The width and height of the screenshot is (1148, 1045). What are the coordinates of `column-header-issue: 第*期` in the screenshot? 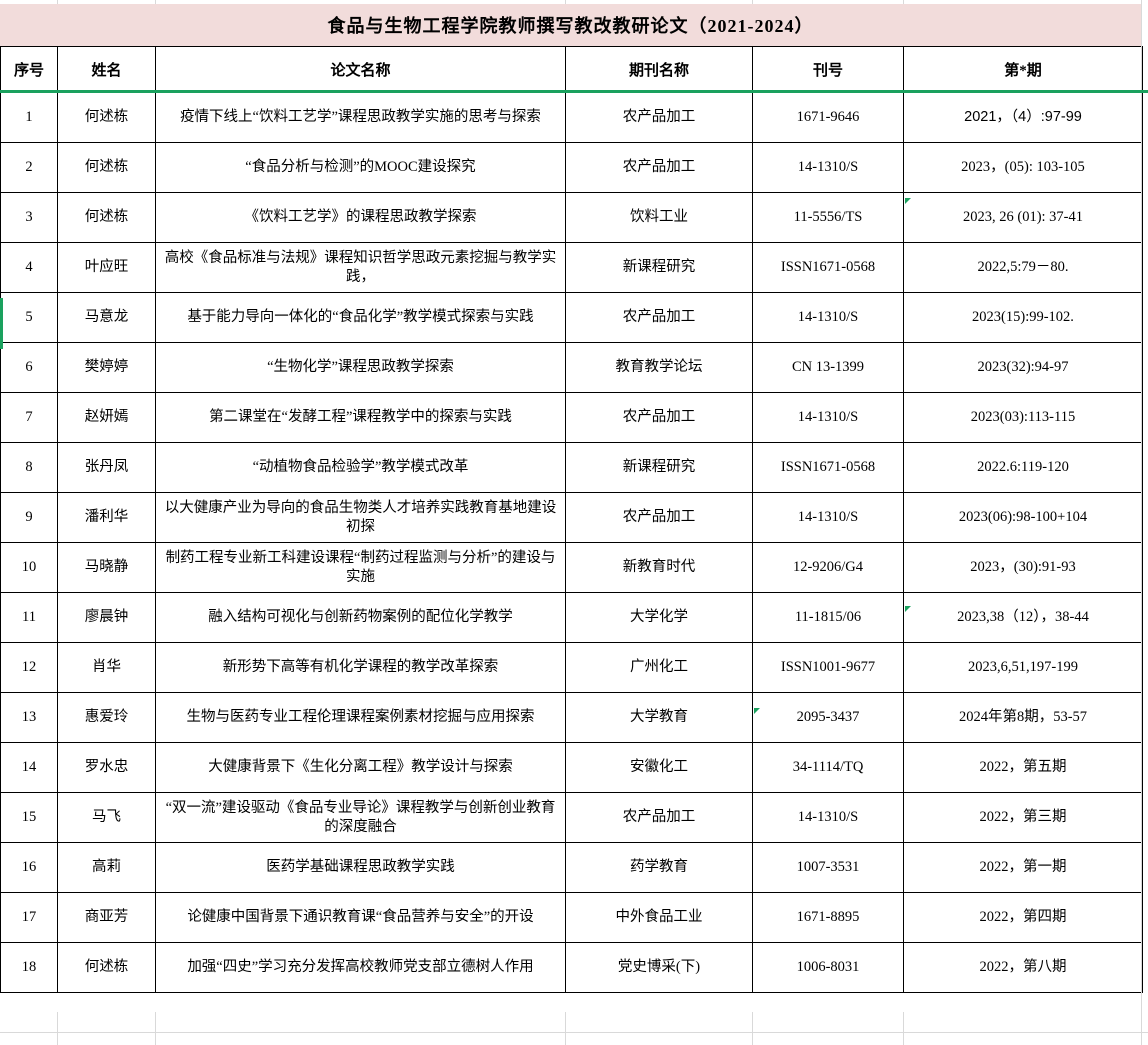 It's located at (1023, 69).